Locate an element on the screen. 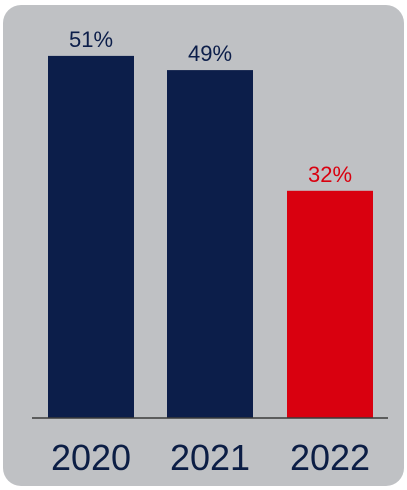 The width and height of the screenshot is (407, 490). x-tick-labels-group: 2020 2021 2022 is located at coordinates (210, 457).